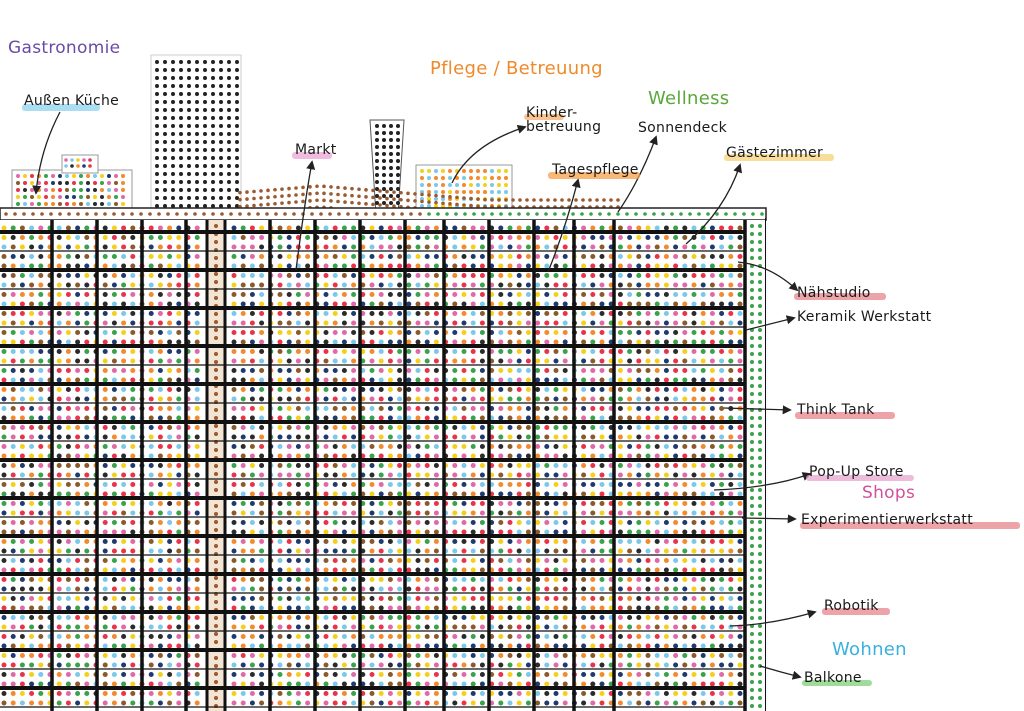  What do you see at coordinates (833, 678) in the screenshot?
I see `label-balkone: Balkone` at bounding box center [833, 678].